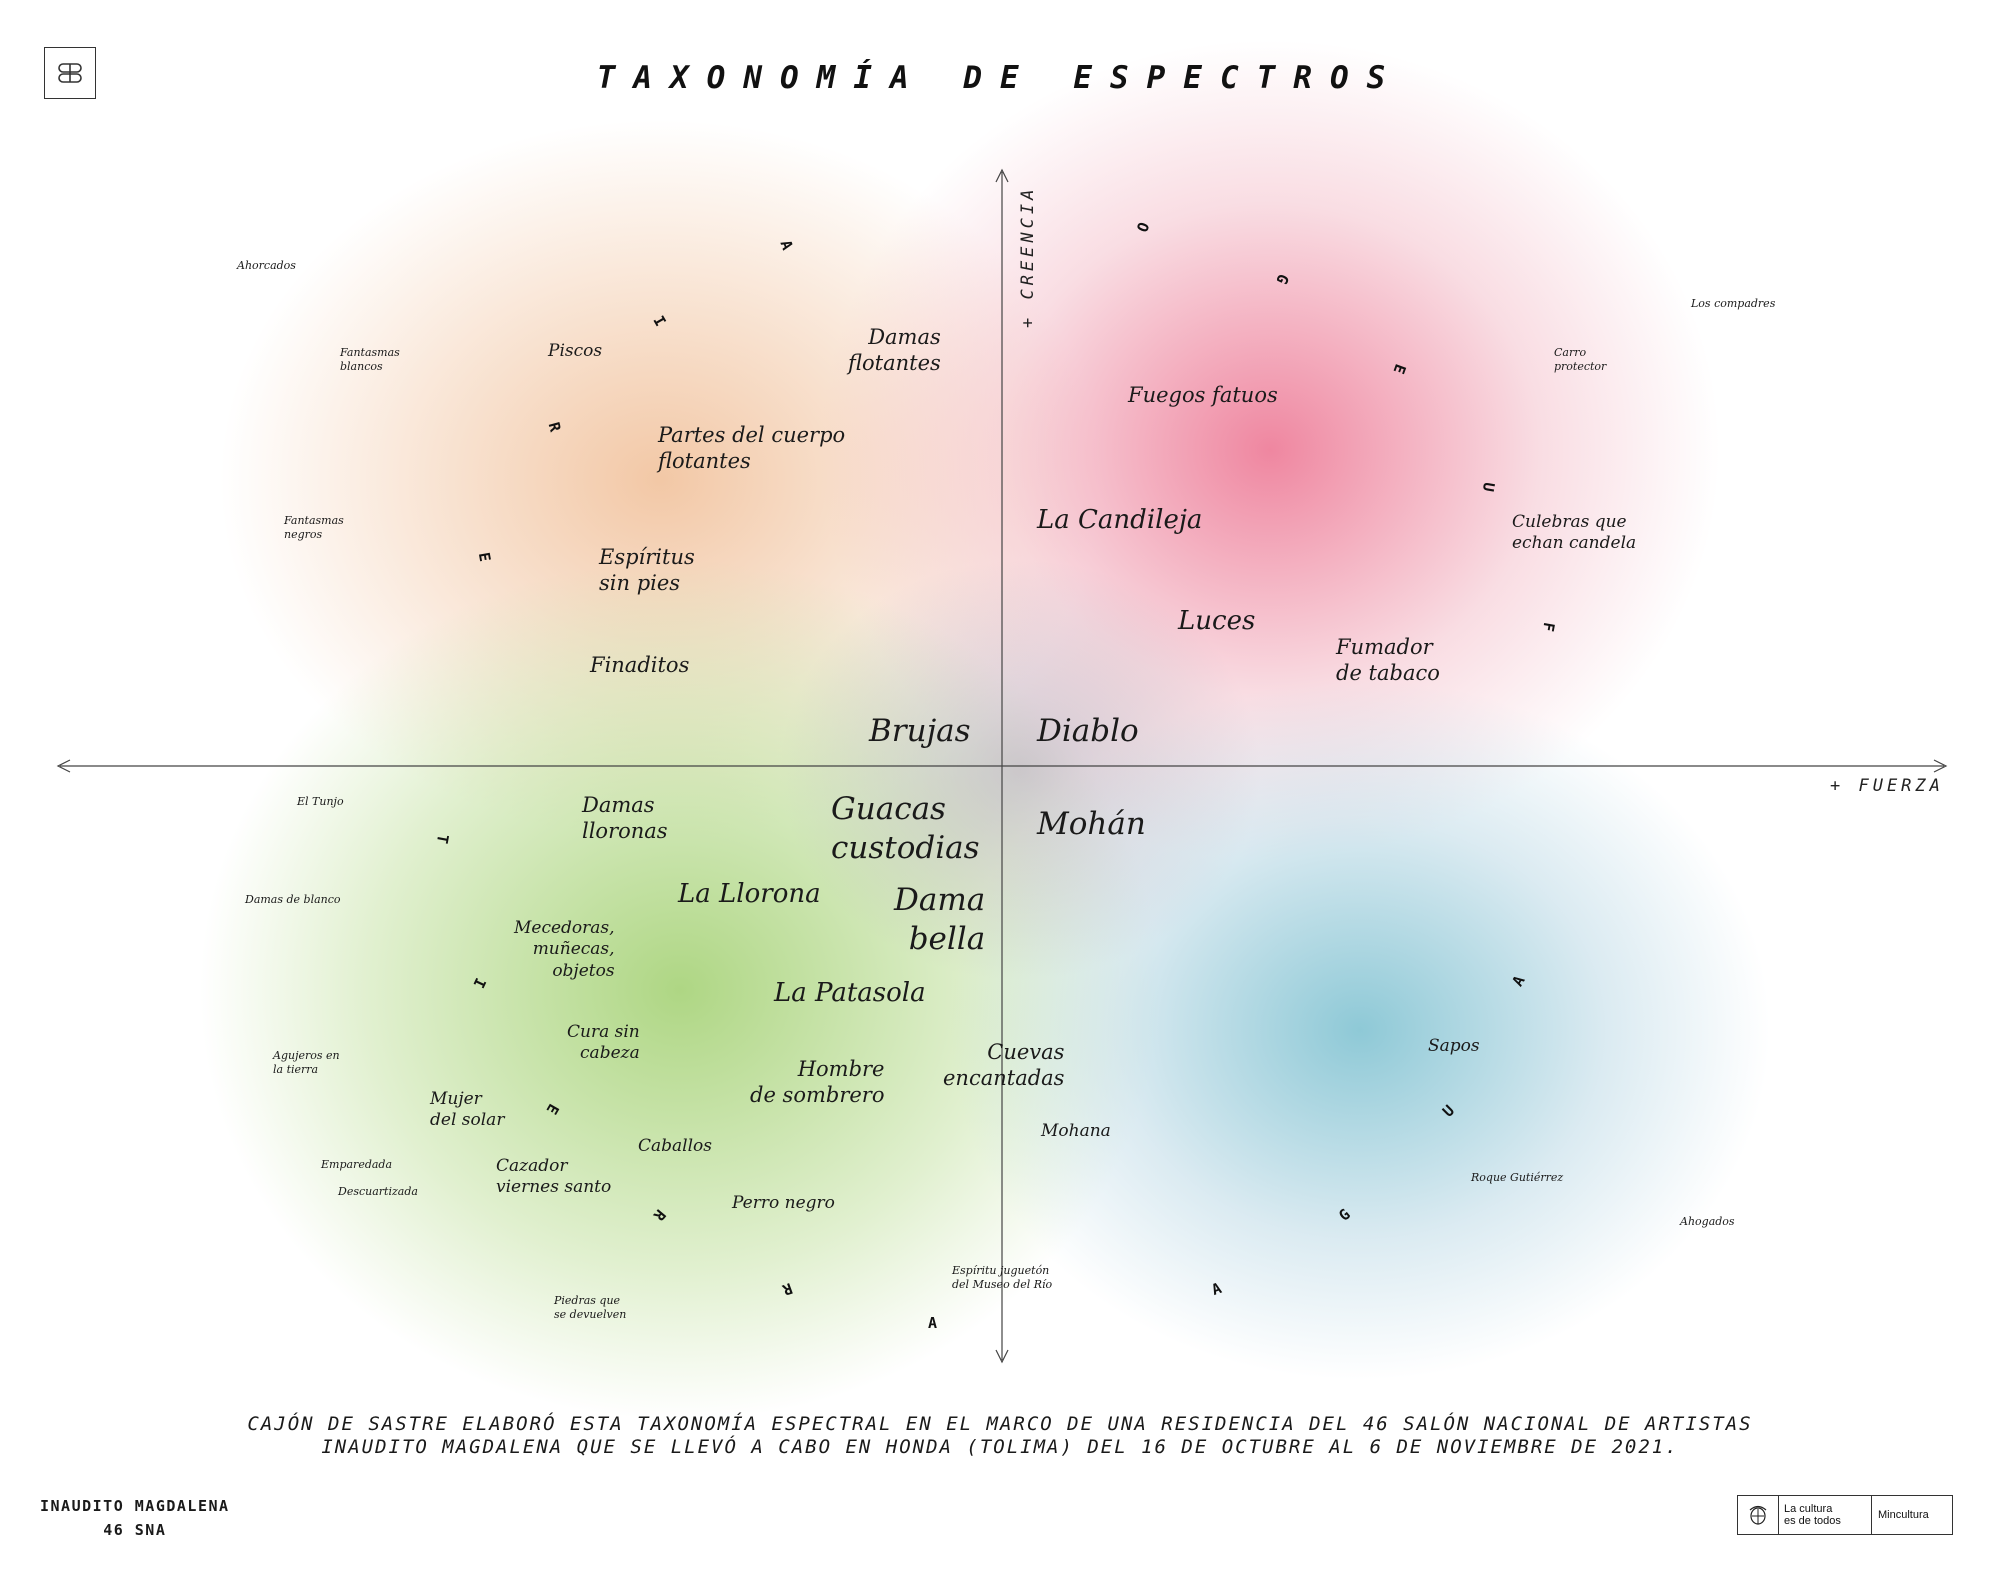 This screenshot has width=2000, height=1574. Describe the element at coordinates (940, 919) in the screenshot. I see `label-dama-bella: Dama bella` at that location.